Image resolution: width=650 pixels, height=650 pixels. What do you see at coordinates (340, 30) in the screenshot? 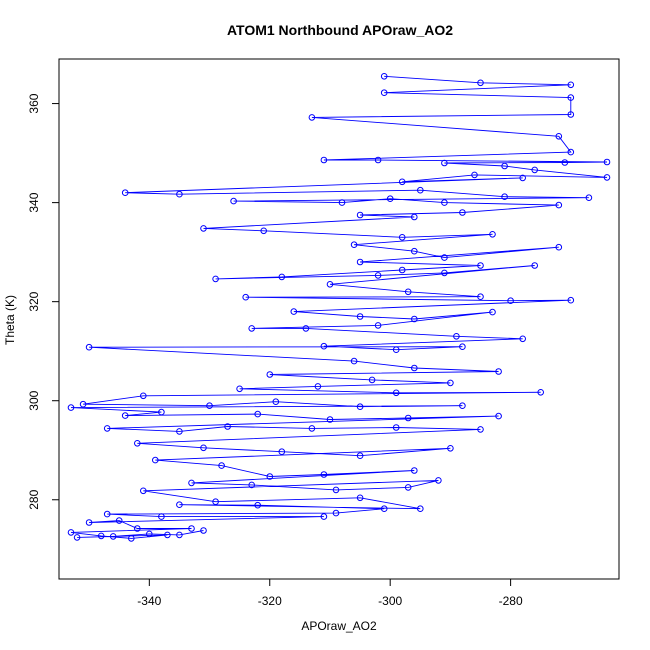
I see `chart-title: ATOM1 Northbound APOraw_AO2` at bounding box center [340, 30].